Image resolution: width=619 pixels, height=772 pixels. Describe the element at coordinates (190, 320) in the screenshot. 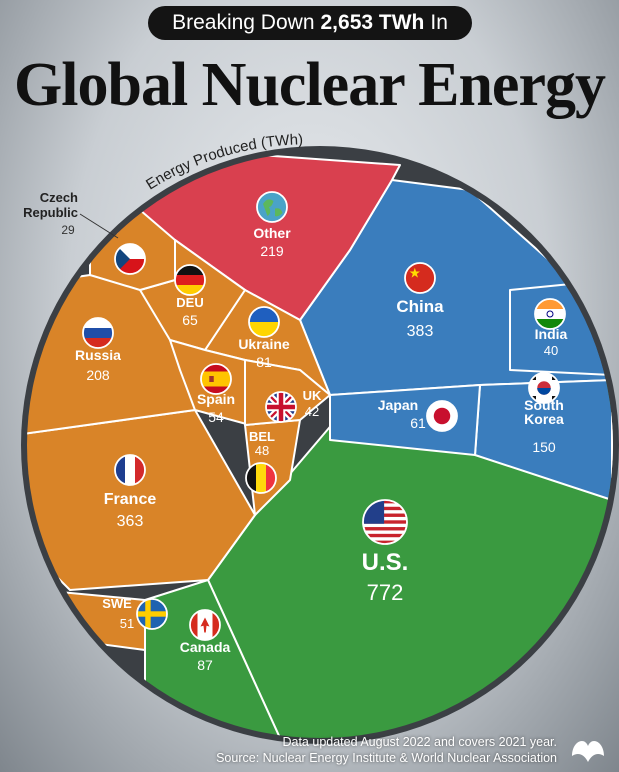

I see `value-deu: 65` at that location.